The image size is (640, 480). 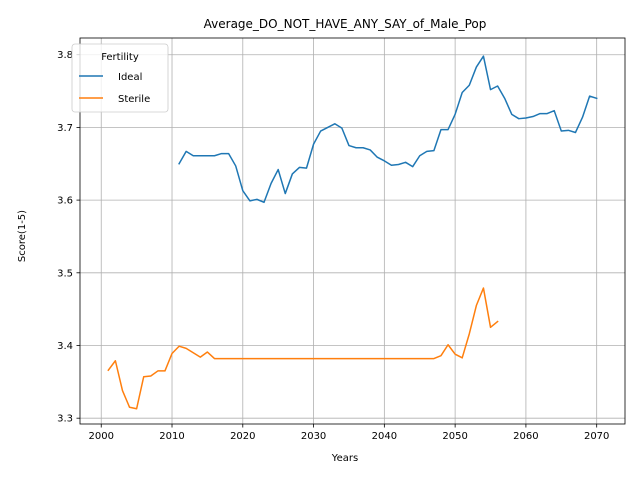 What do you see at coordinates (349, 433) in the screenshot?
I see `x-axis: 2000 2010 2020 2030 2040 2050 2060 2070` at bounding box center [349, 433].